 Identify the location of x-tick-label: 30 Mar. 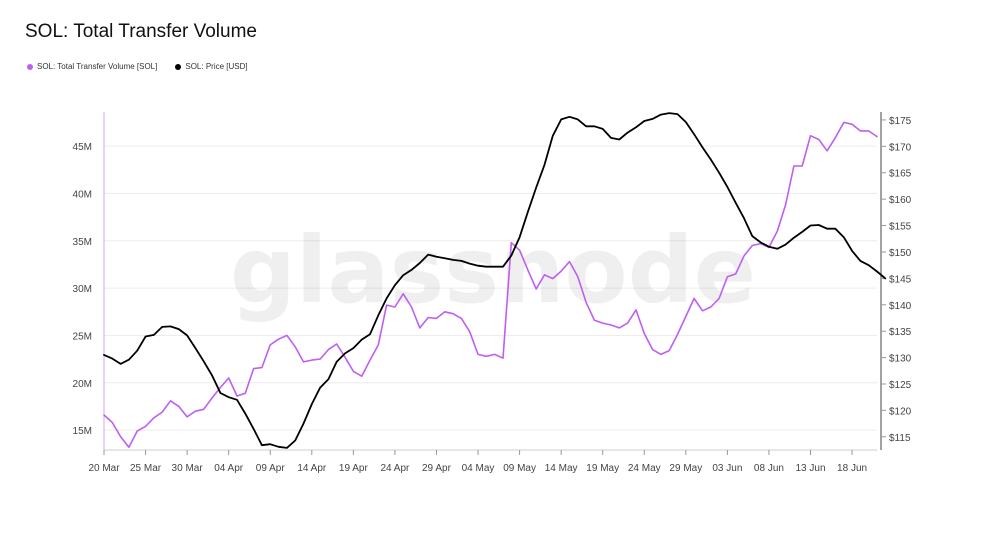
(188, 468).